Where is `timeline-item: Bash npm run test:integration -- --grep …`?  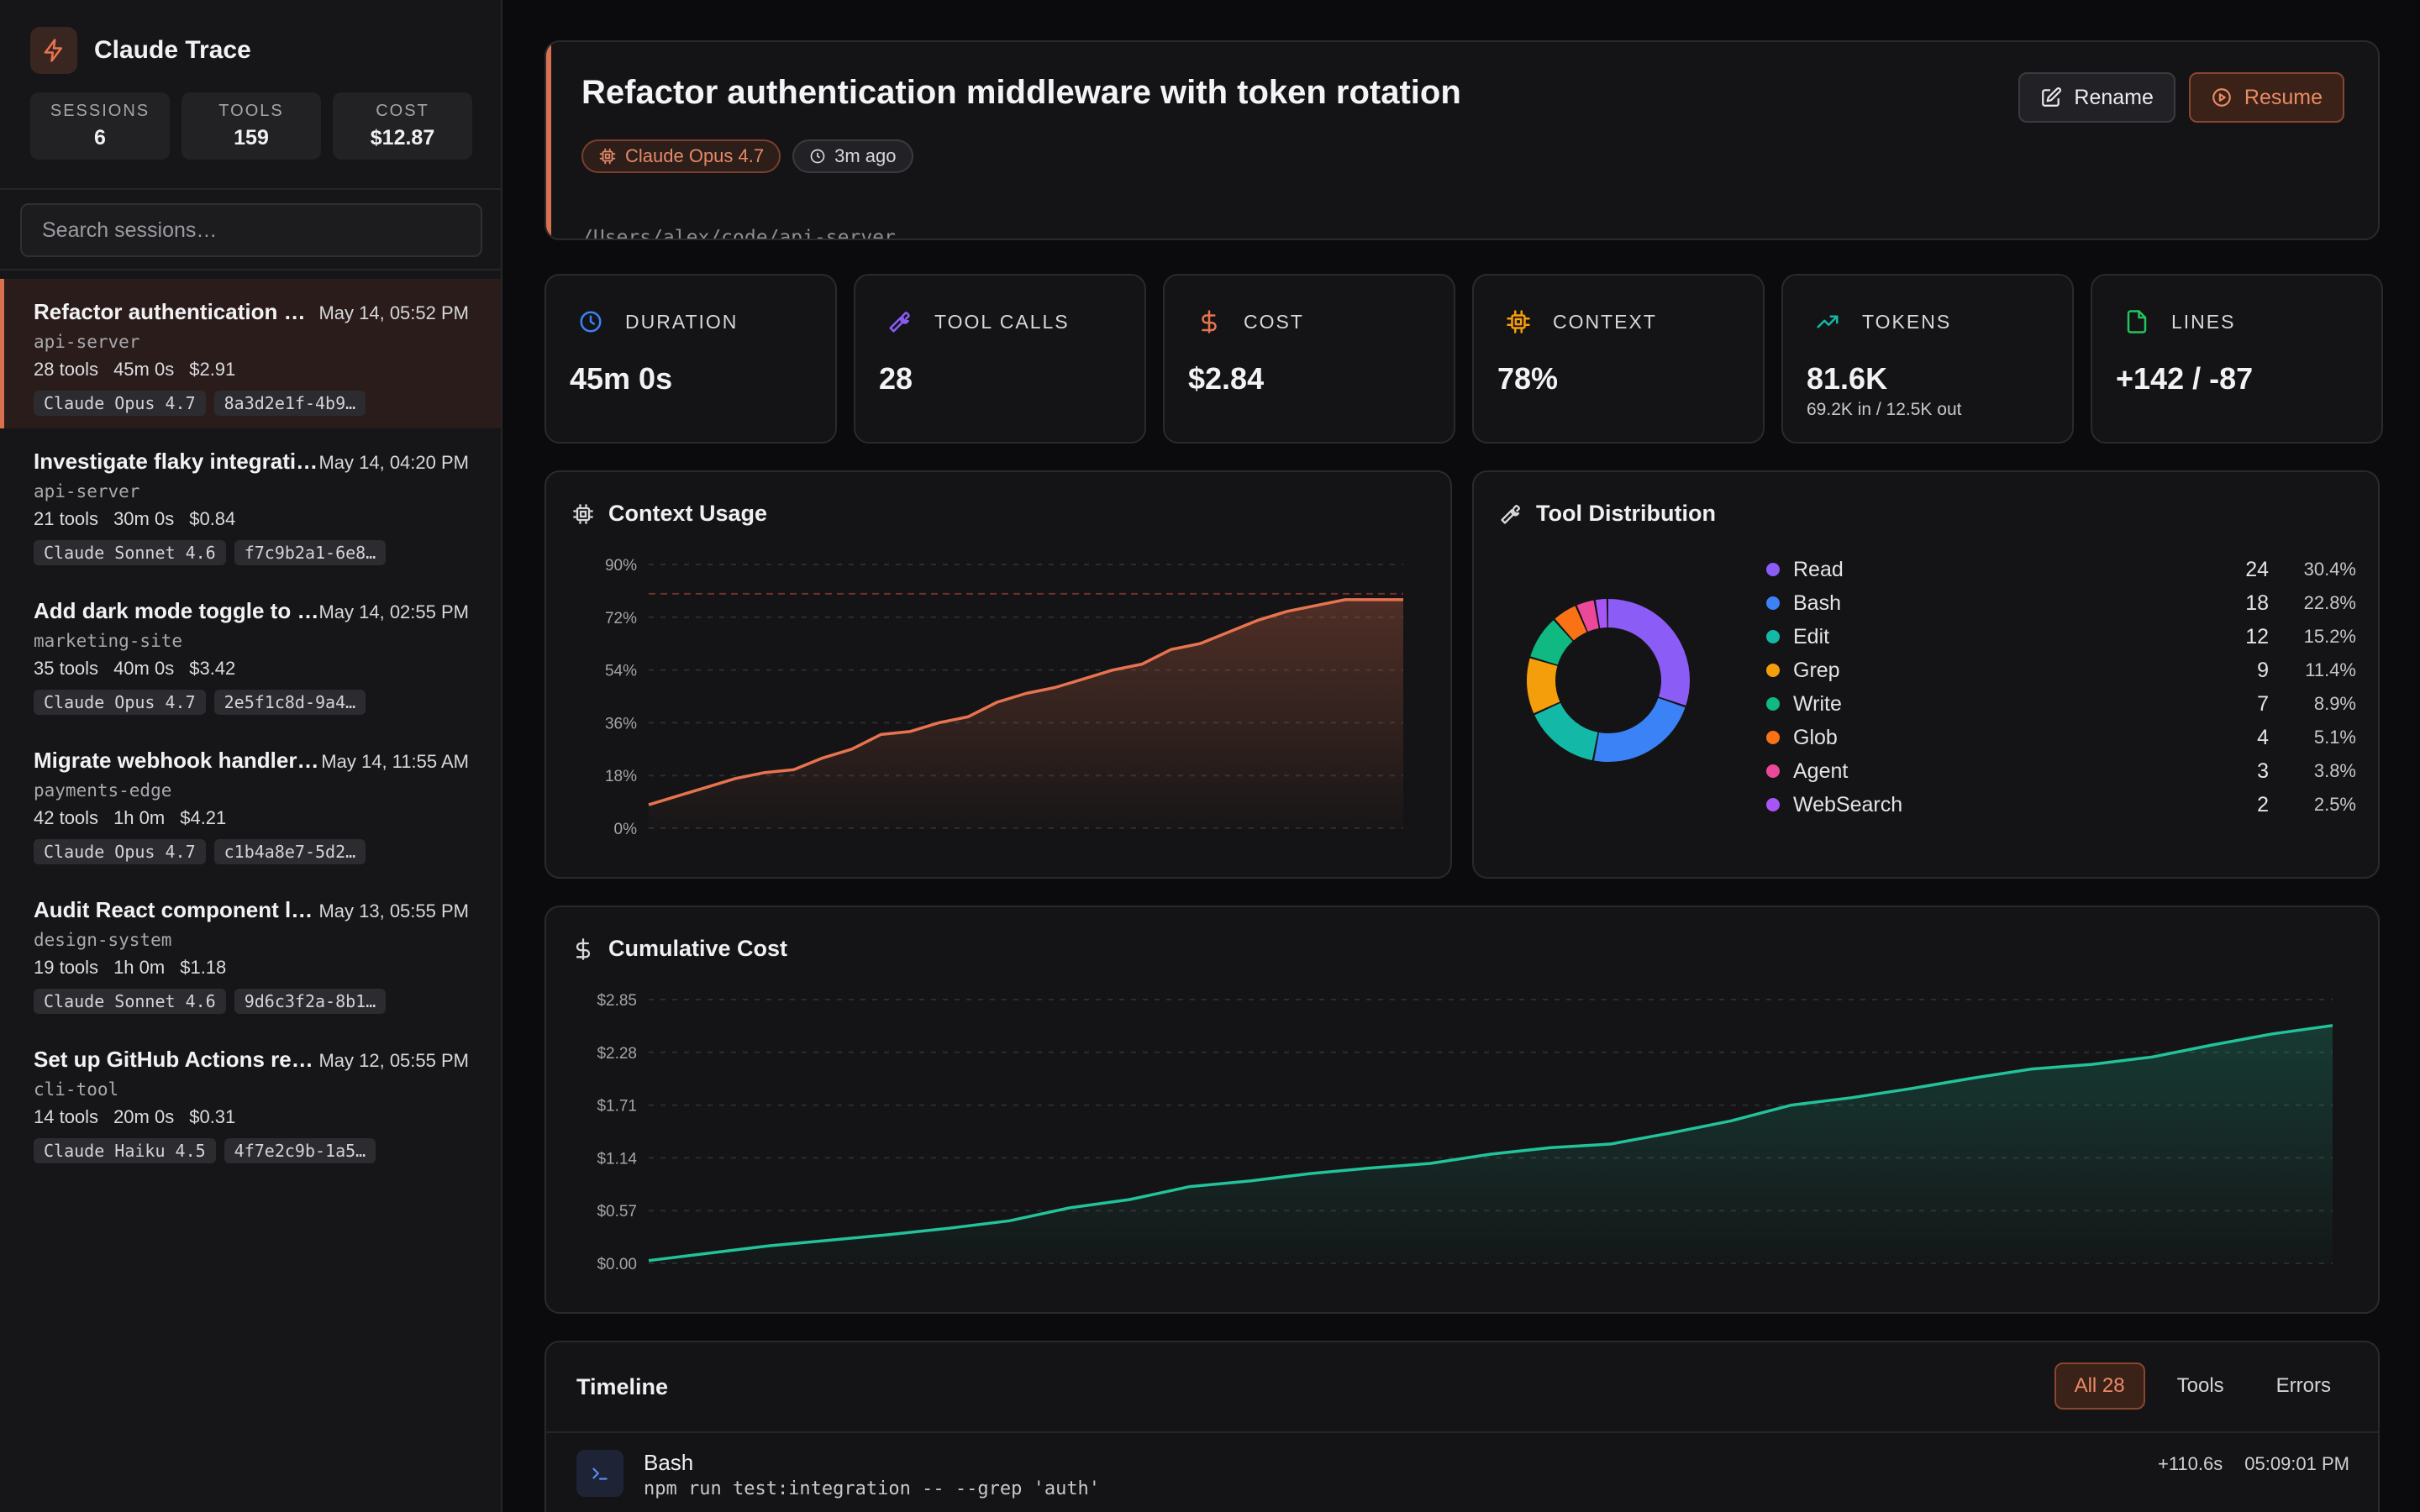
timeline-item: Bash npm run test:integration -- --grep … is located at coordinates (1463, 1481).